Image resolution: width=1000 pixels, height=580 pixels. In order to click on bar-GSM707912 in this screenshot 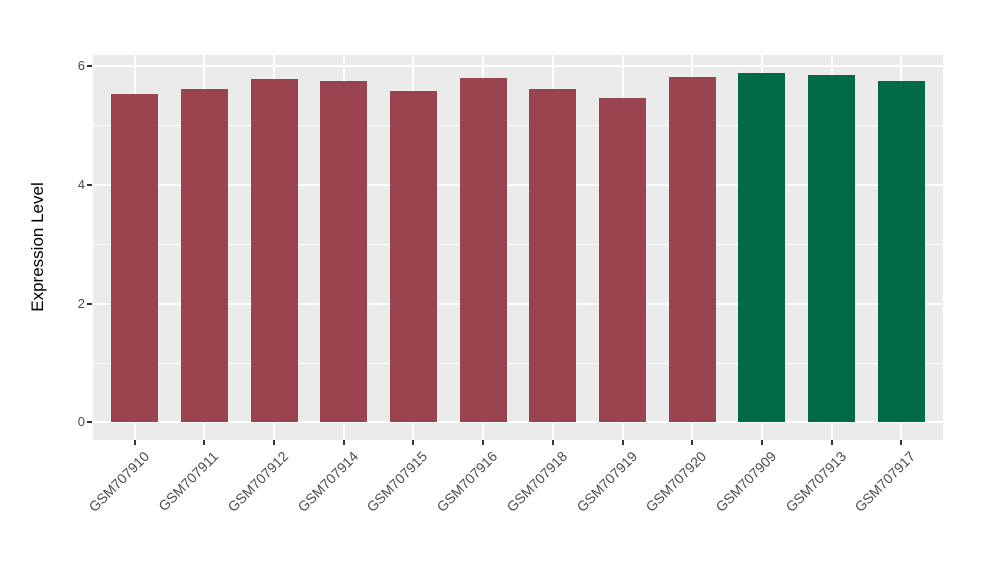, I will do `click(274, 250)`.